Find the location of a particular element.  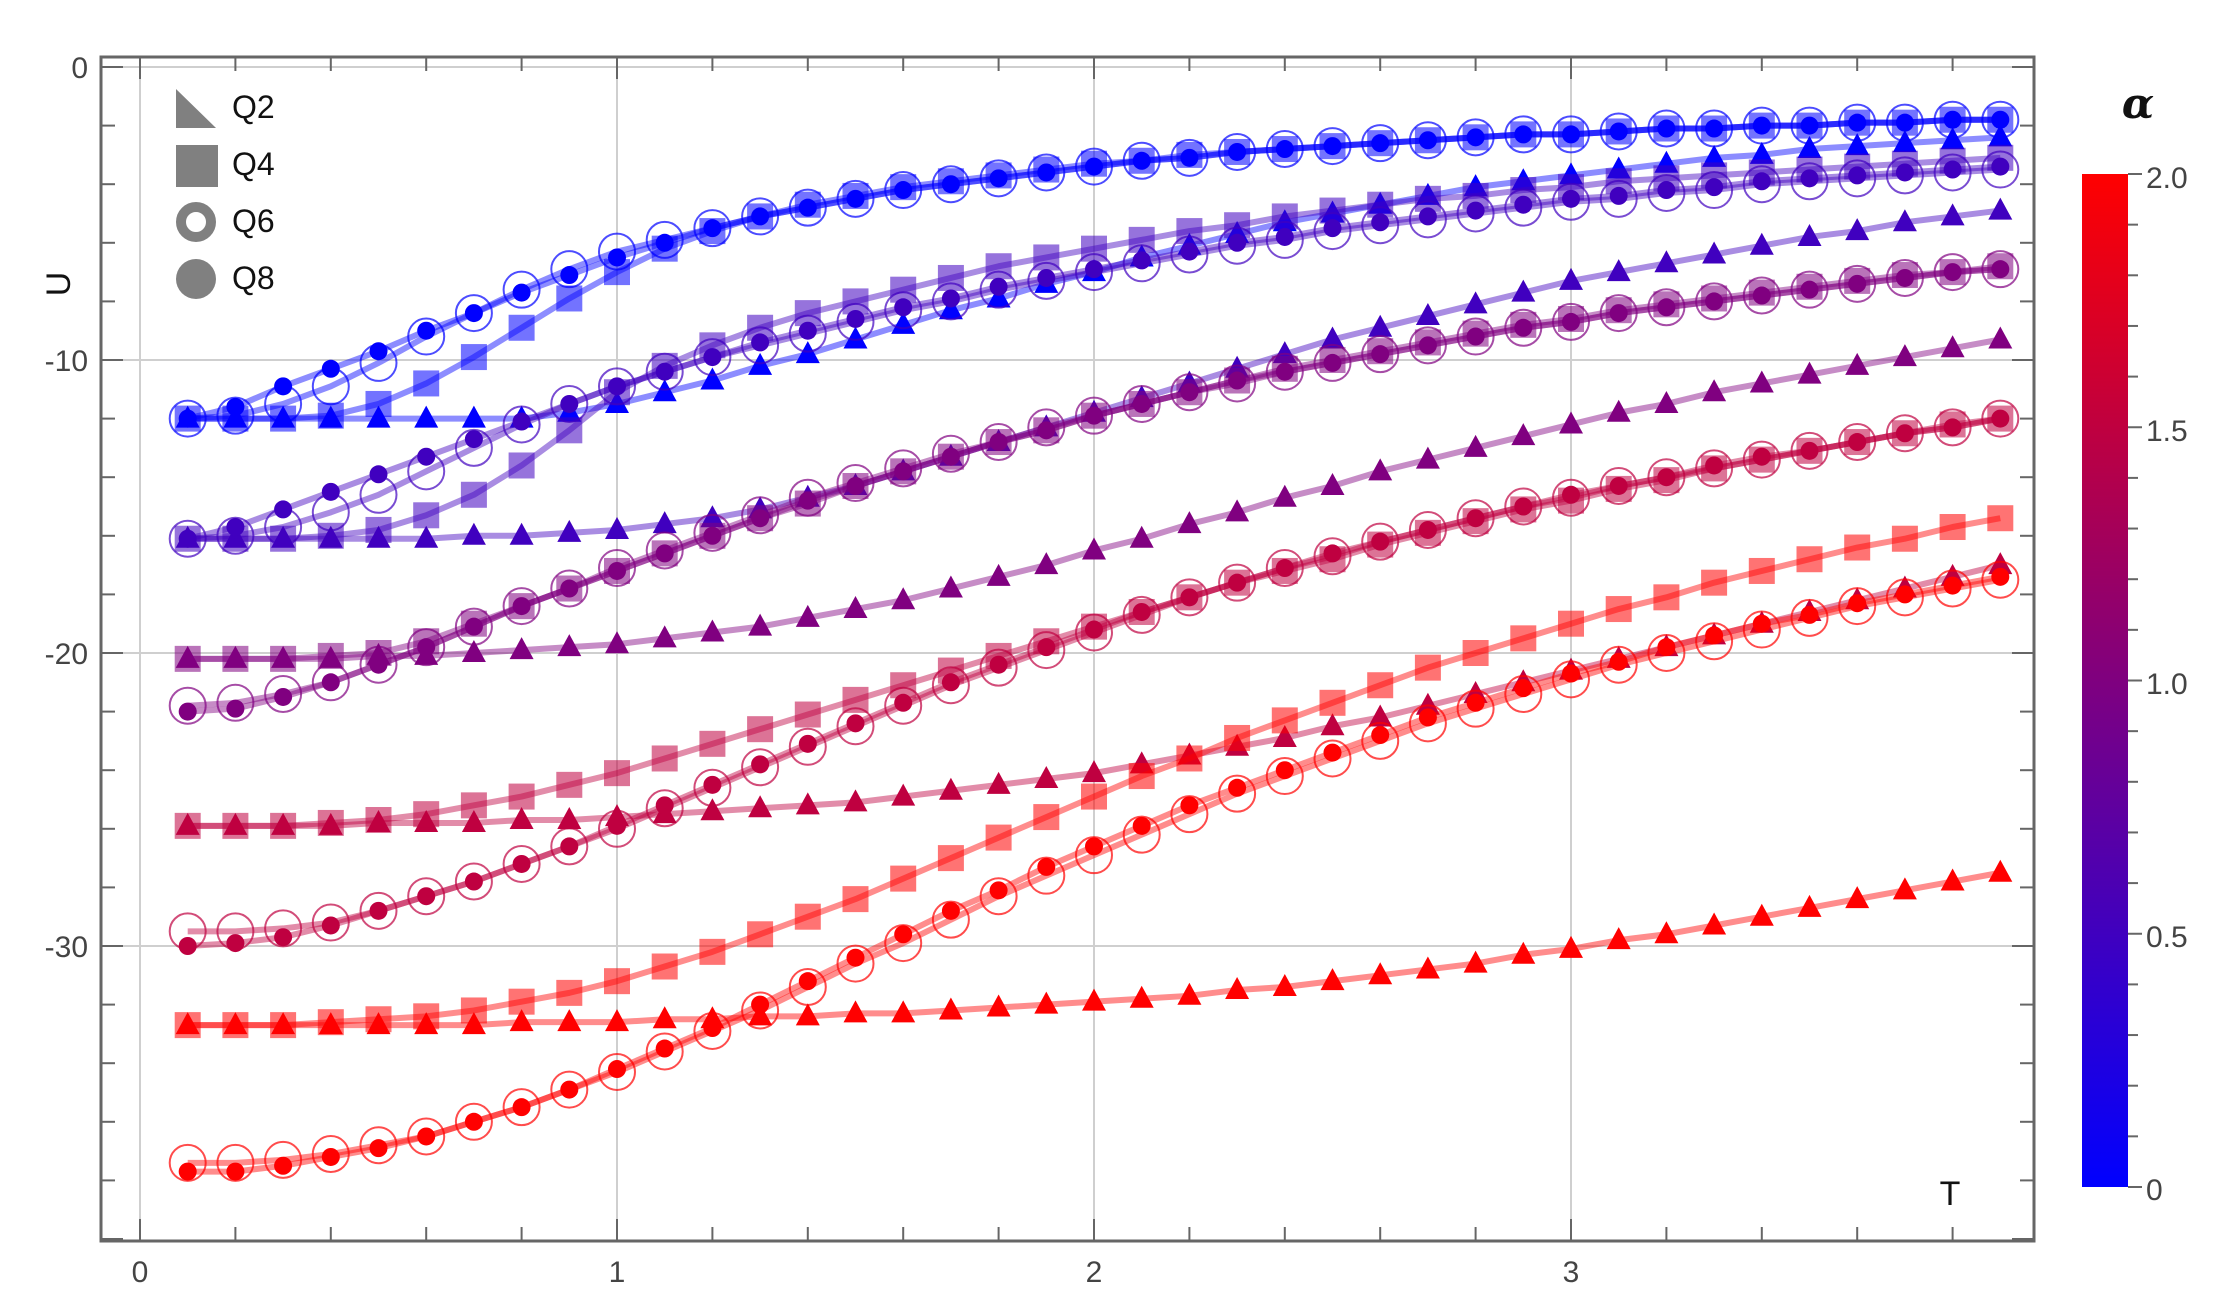

legend: Q2 Q4 Q6 Q8 is located at coordinates (225, 194).